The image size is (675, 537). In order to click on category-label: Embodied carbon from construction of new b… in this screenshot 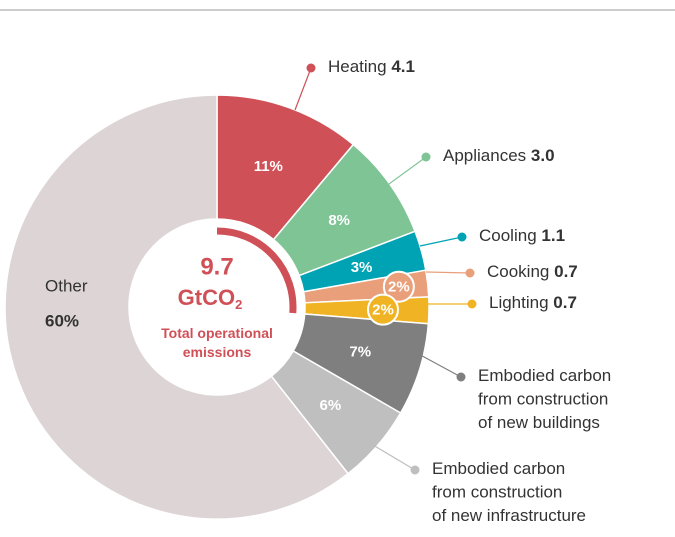, I will do `click(544, 399)`.